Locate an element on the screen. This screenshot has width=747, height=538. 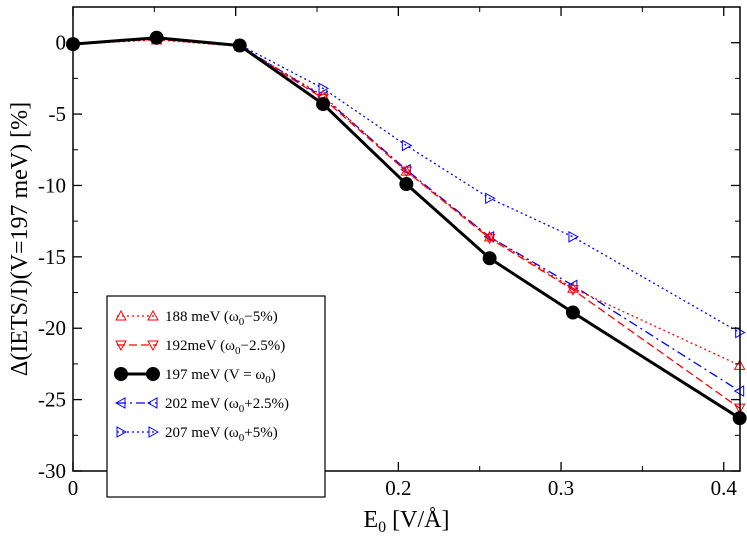
x-tick-label: 0 is located at coordinates (73, 488).